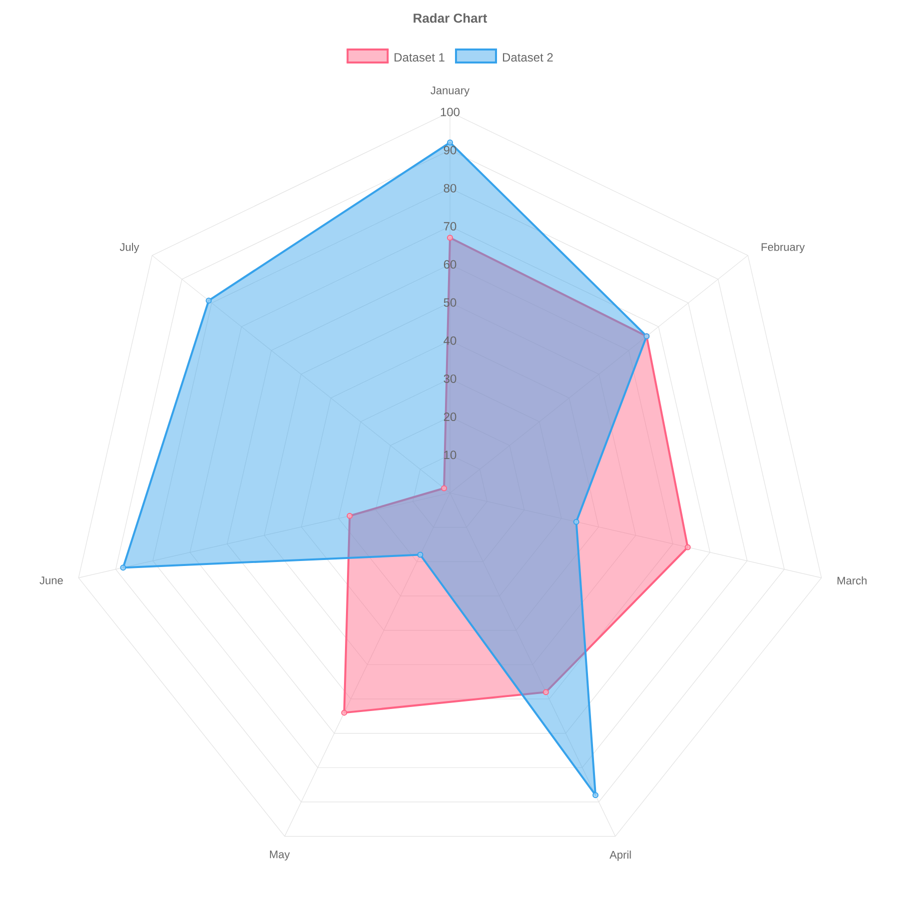 The image size is (900, 900). Describe the element at coordinates (450, 150) in the screenshot. I see `y-tick-label: 90` at that location.